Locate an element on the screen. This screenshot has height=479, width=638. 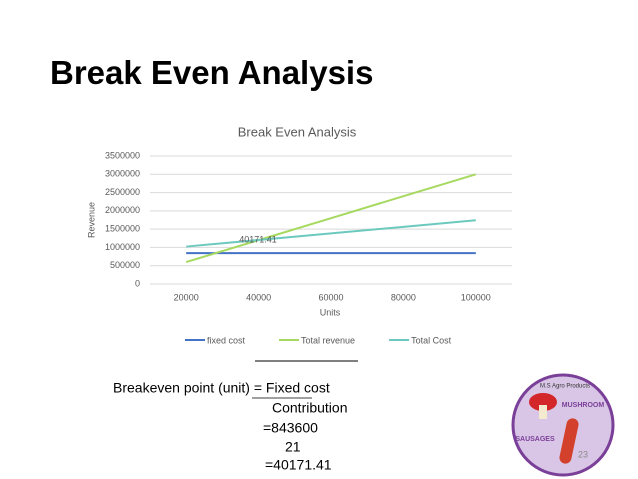
sausage is located at coordinates (569, 441).